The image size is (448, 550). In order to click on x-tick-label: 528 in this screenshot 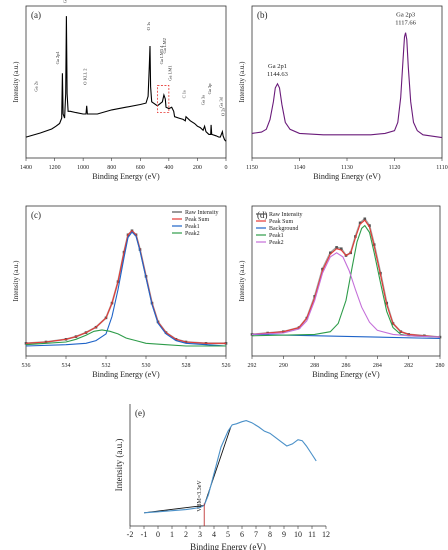, I will do `click(186, 366)`.